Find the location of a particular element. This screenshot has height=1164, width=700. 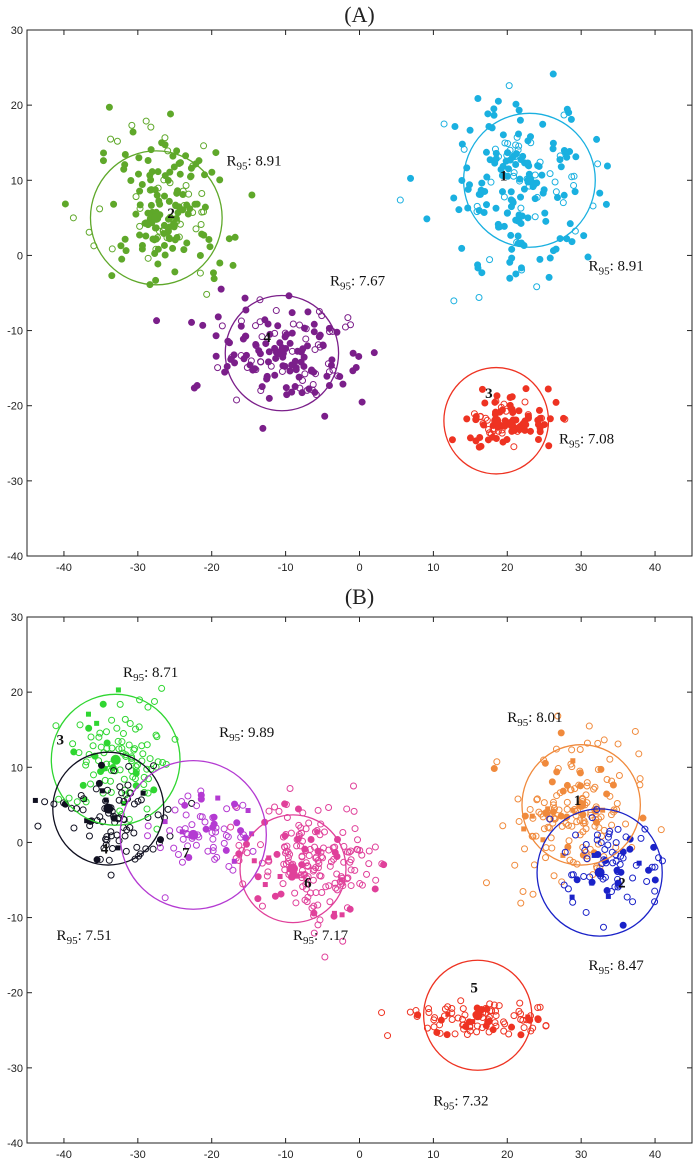

cluster-3-label: 3 is located at coordinates (61, 741).